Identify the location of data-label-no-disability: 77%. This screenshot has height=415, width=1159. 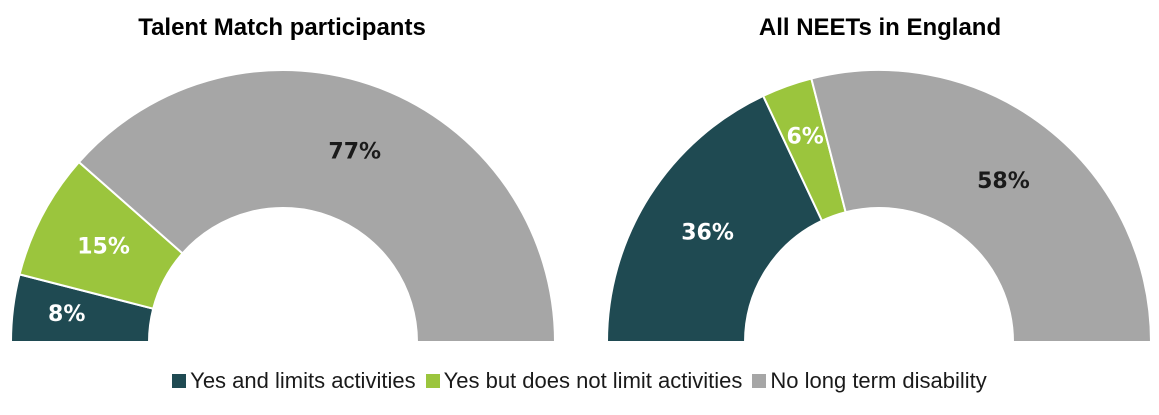
(354, 152).